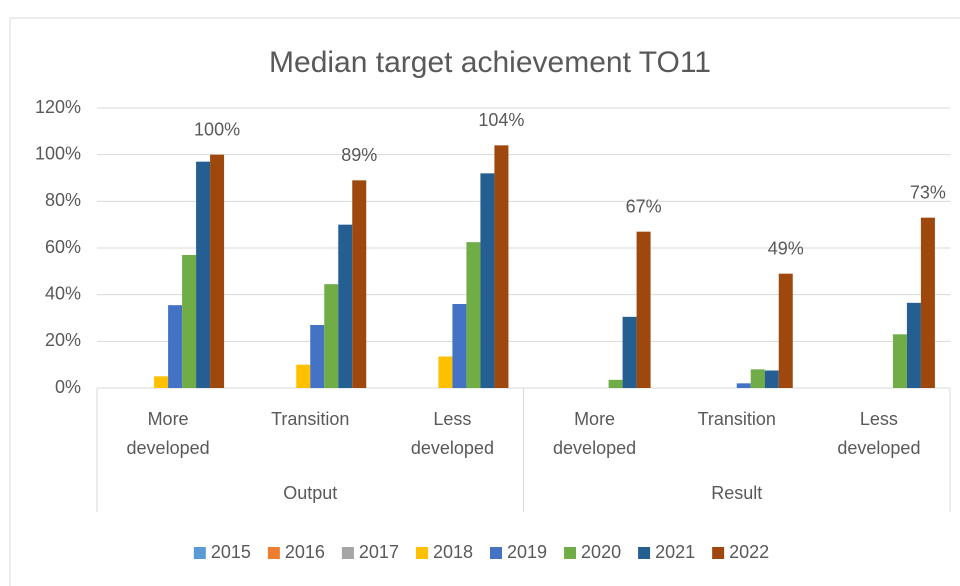 The width and height of the screenshot is (960, 586). Describe the element at coordinates (527, 552) in the screenshot. I see `legend-label: 2019` at that location.